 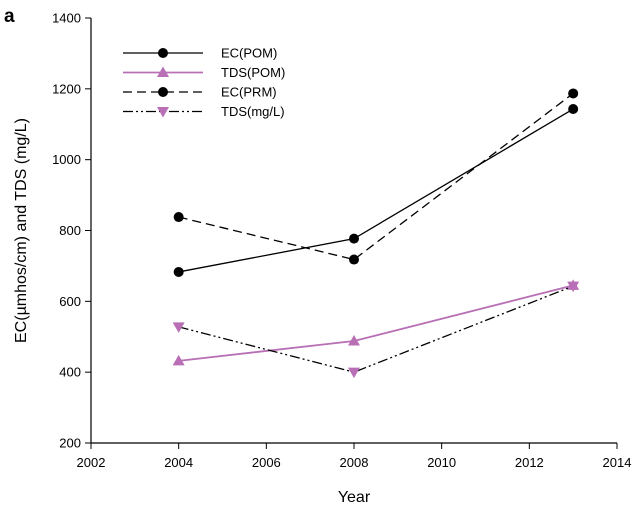 What do you see at coordinates (249, 92) in the screenshot?
I see `legend-label: EC(PRM)` at bounding box center [249, 92].